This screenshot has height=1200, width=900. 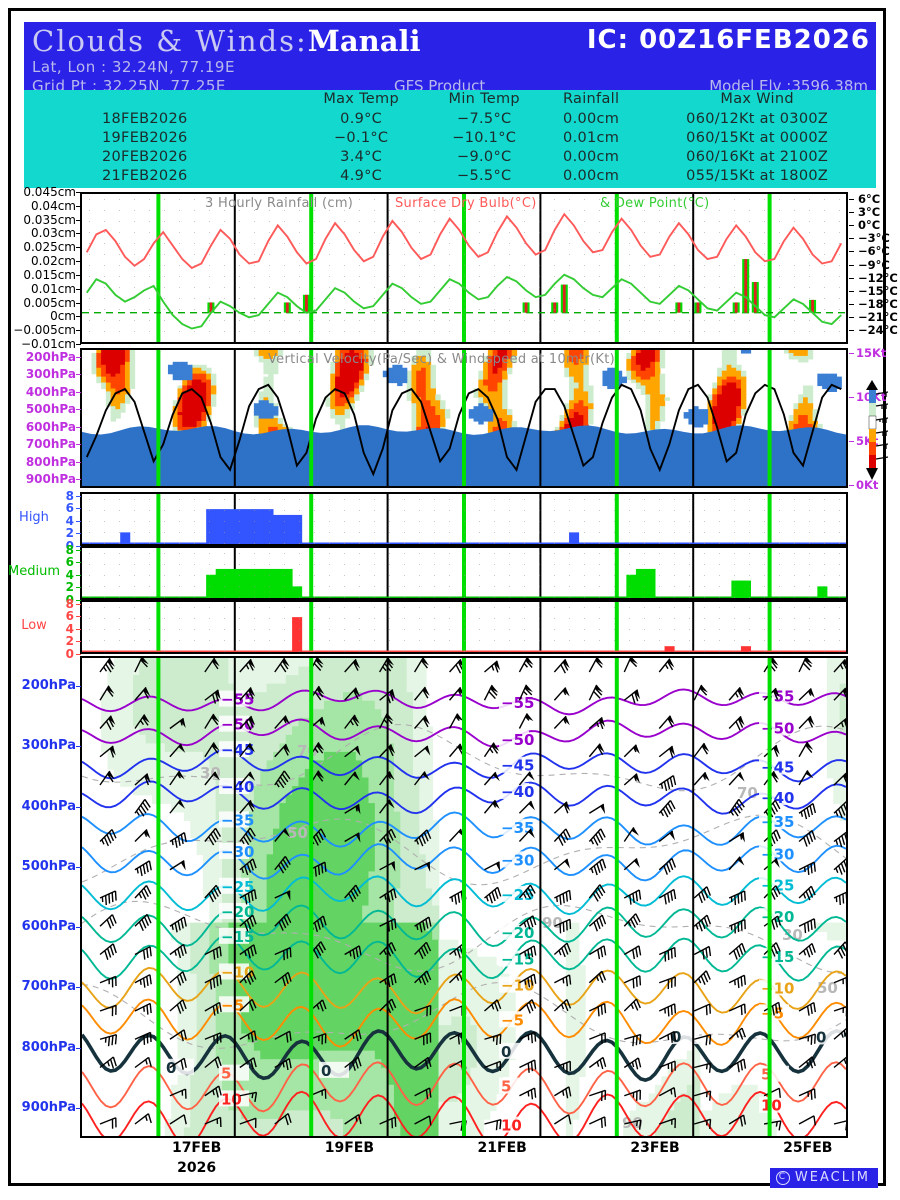 I want to click on temp-axis-tick: 3°C, so click(x=869, y=212).